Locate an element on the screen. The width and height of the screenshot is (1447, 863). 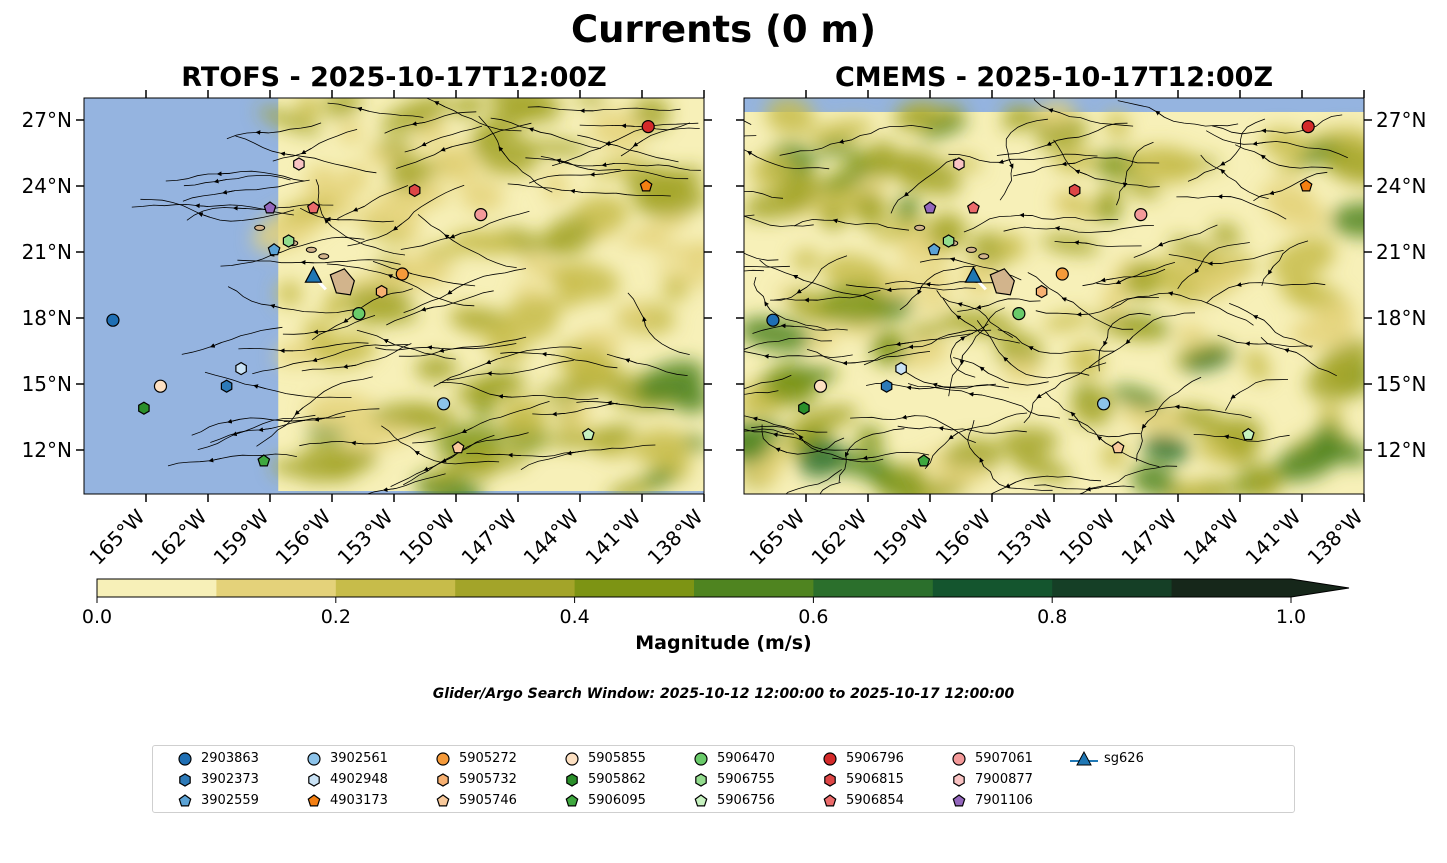
colorbar-tick-label: 1.0 is located at coordinates (1291, 617).